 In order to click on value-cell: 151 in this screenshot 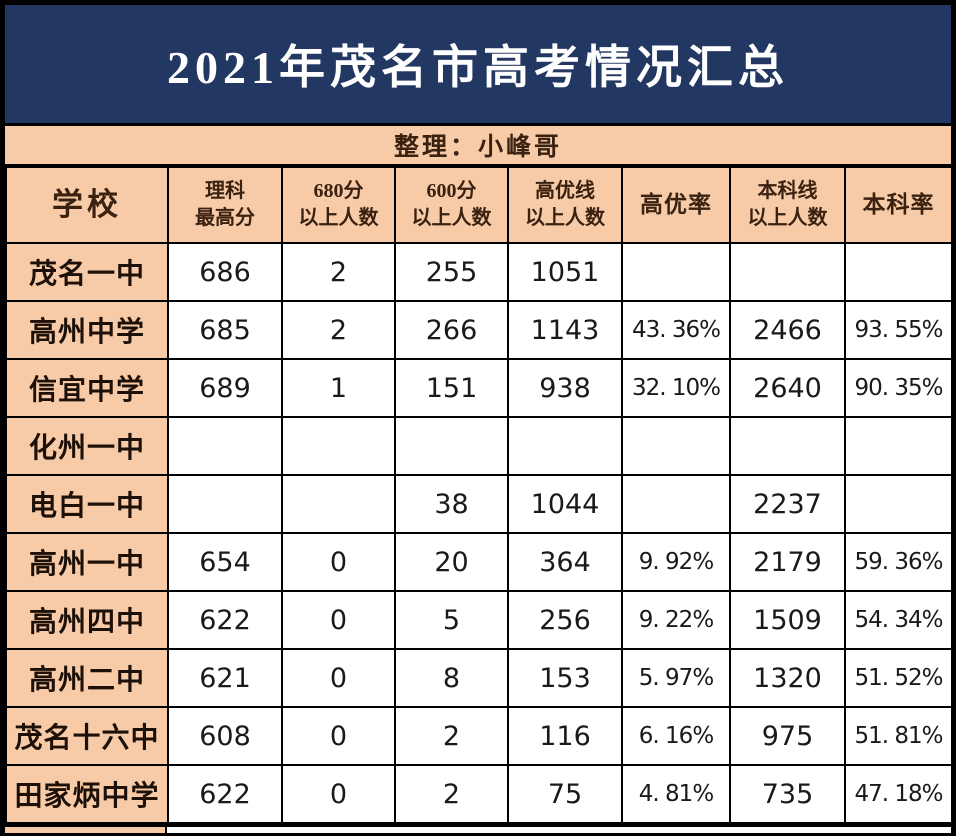, I will do `click(451, 388)`.